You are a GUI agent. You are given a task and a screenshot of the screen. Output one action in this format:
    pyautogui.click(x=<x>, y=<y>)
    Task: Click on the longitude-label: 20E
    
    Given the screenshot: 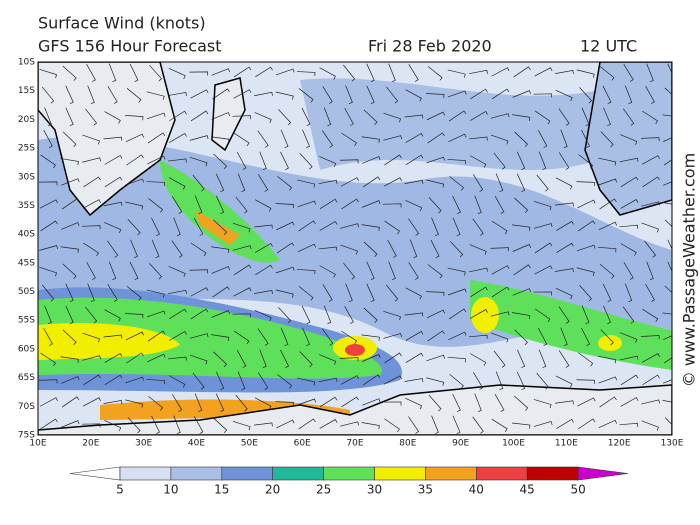 What is the action you would take?
    pyautogui.click(x=90, y=444)
    